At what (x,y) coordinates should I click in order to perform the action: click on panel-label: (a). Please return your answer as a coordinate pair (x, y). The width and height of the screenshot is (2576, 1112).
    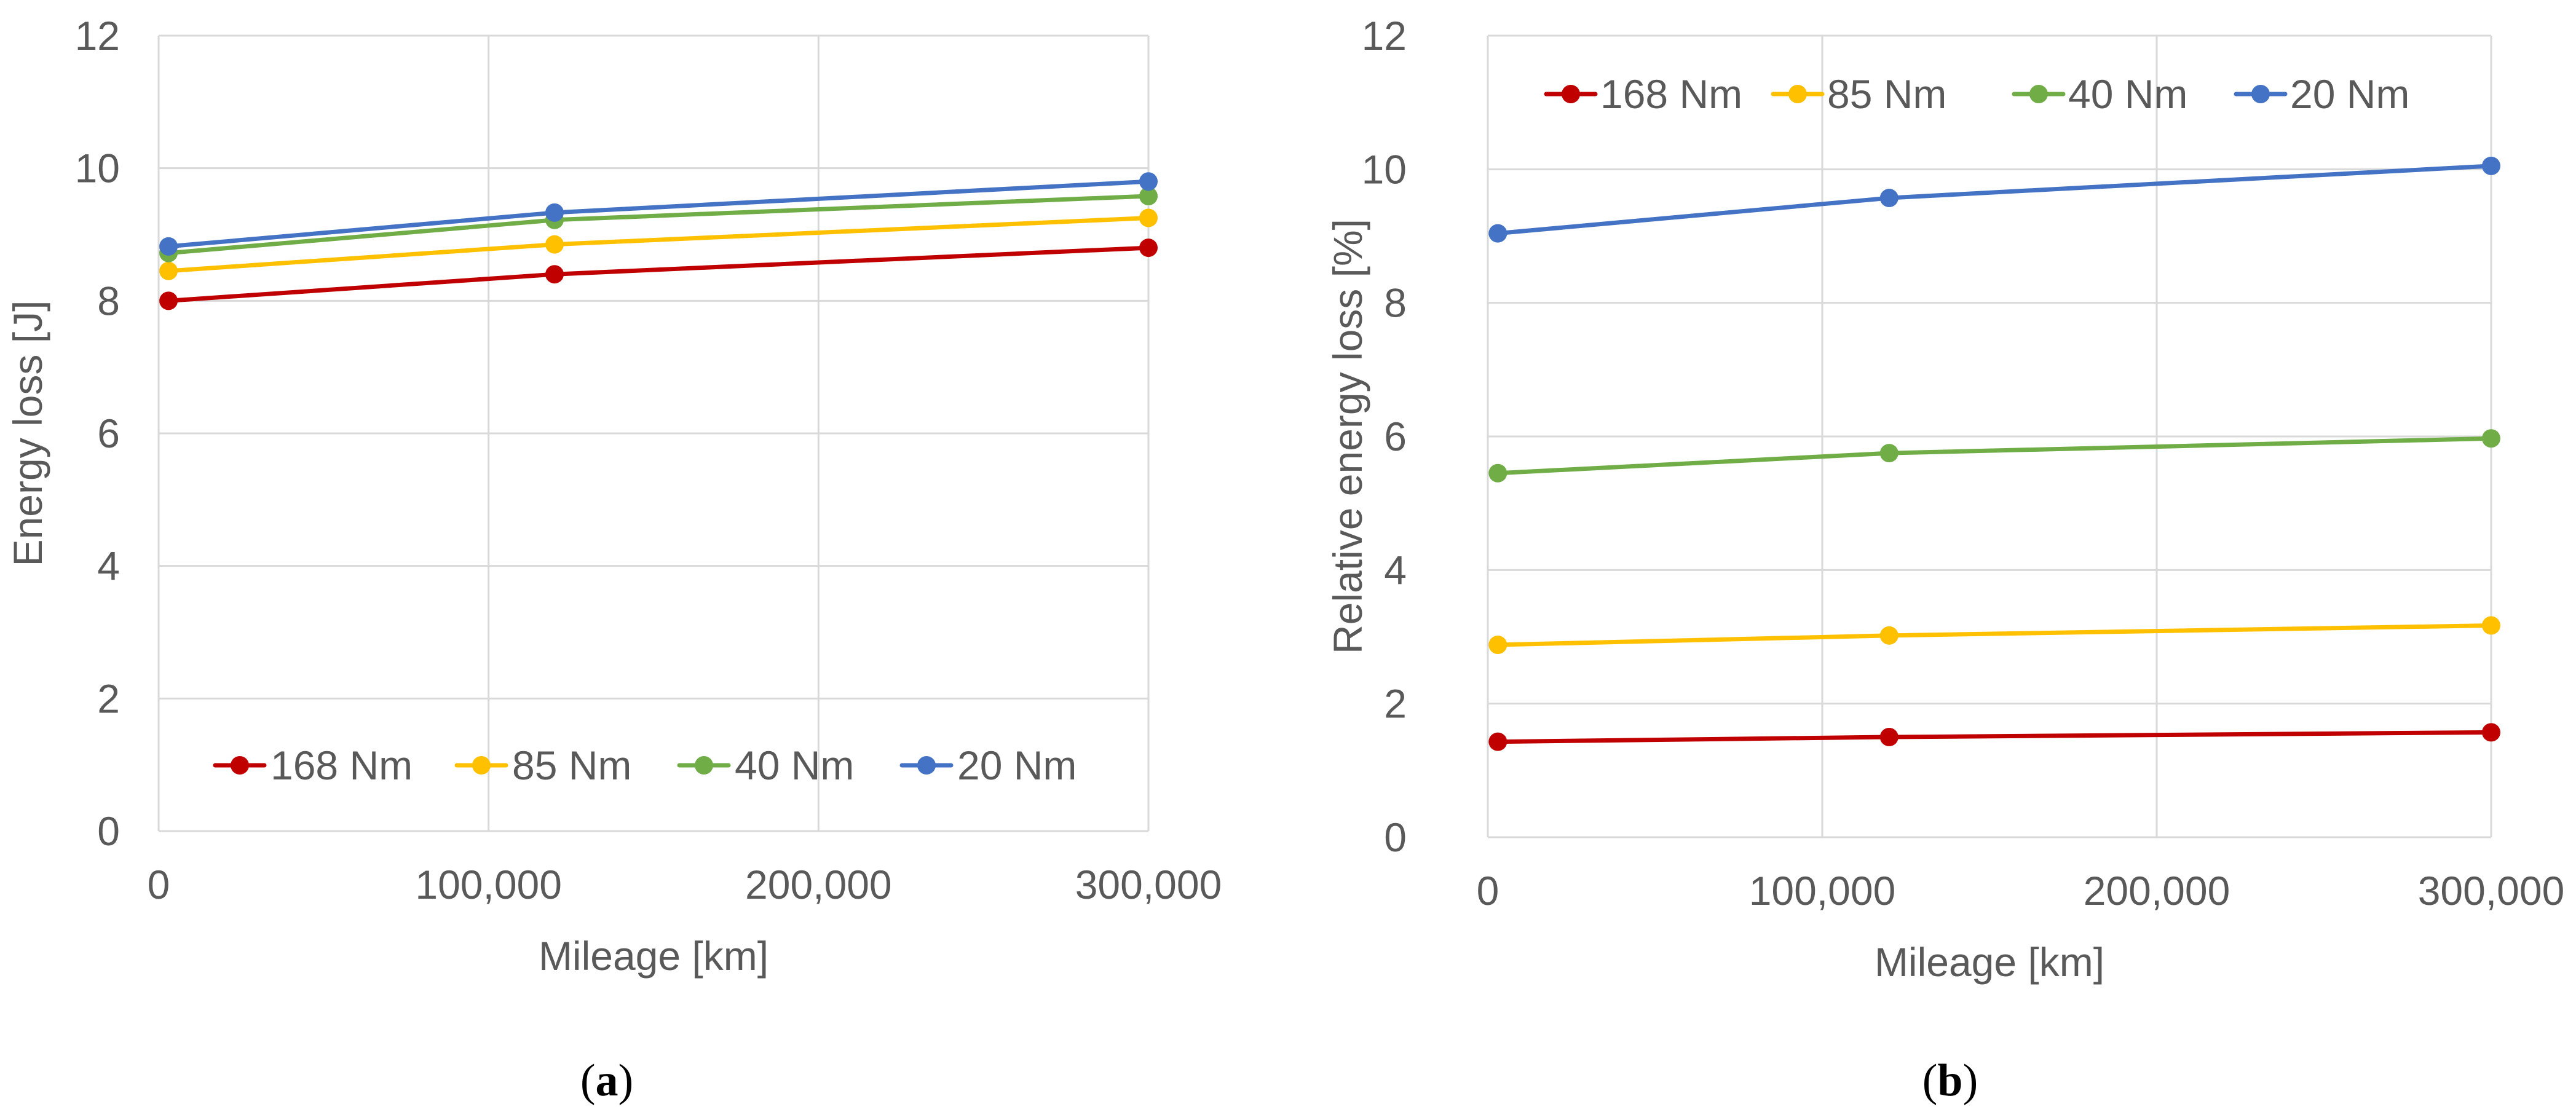
    Looking at the image, I should click on (606, 1080).